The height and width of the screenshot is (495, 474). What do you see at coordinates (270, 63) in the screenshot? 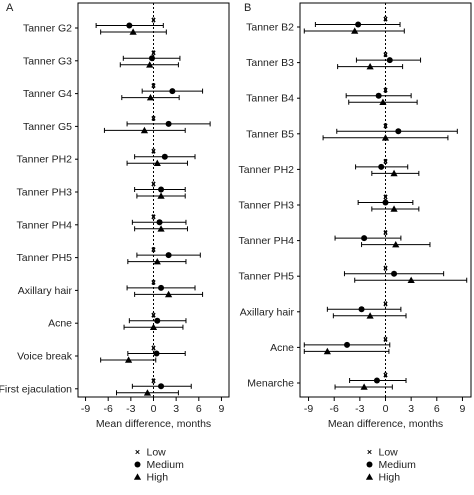
I see `panel-b-group-label: Tanner B3` at bounding box center [270, 63].